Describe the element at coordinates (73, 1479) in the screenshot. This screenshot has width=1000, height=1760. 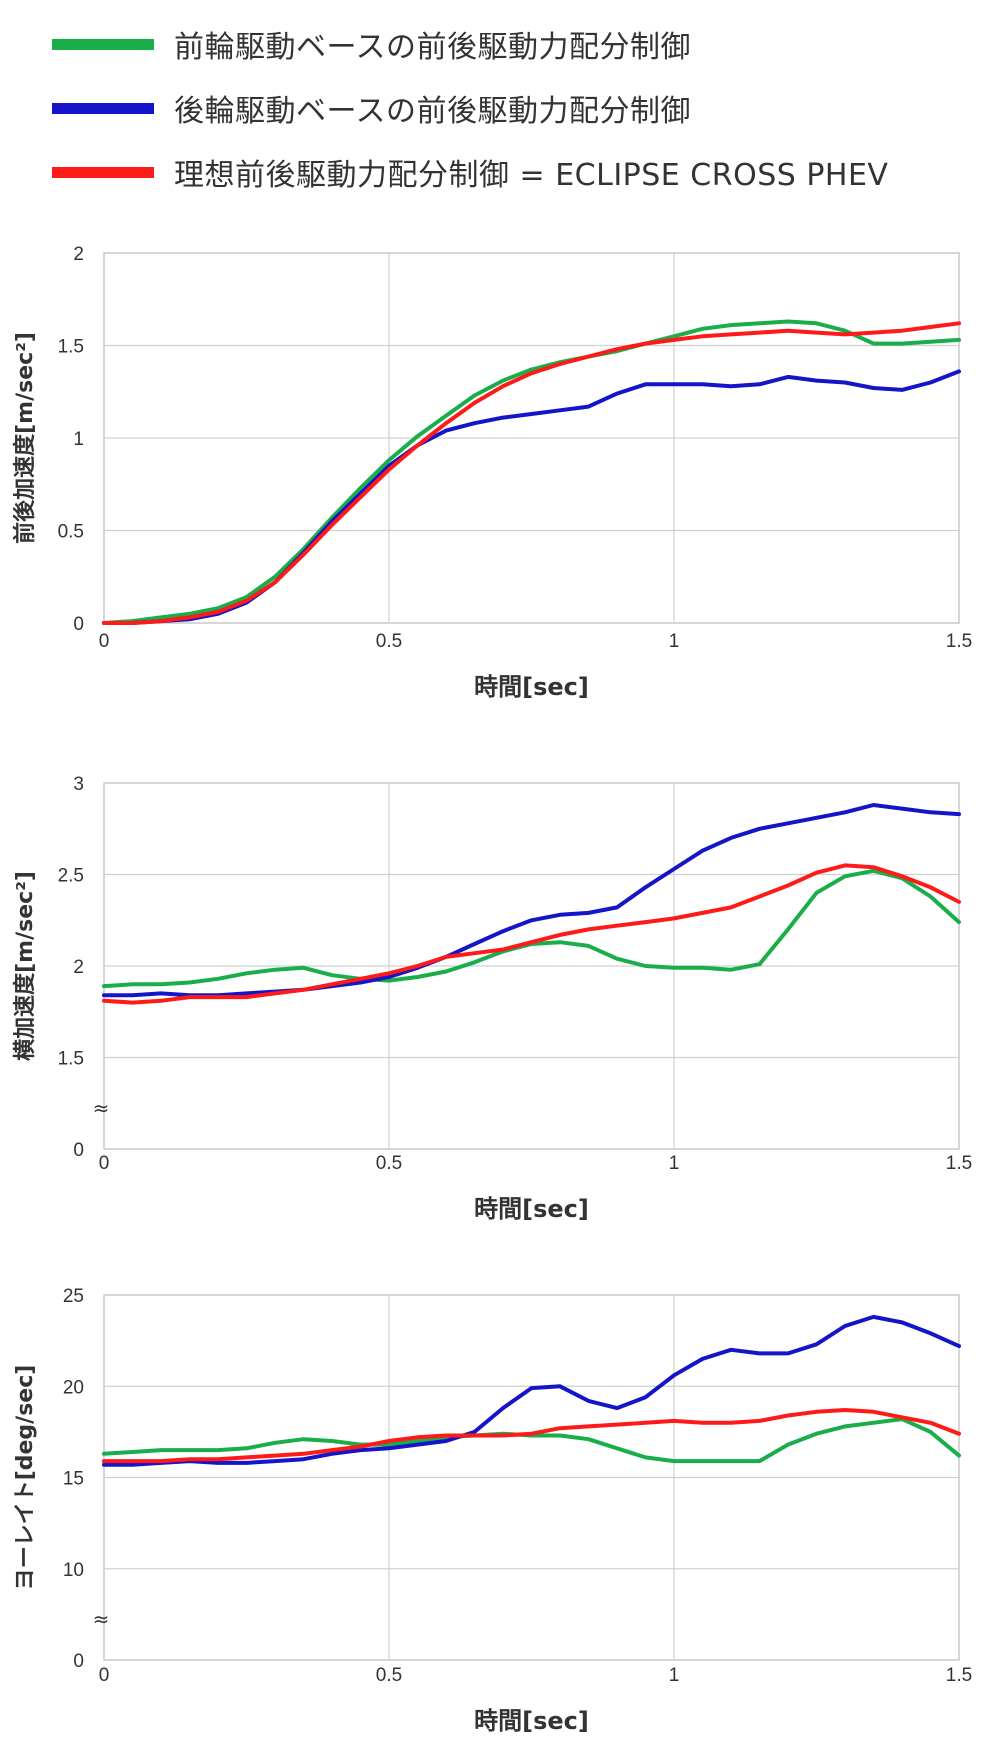
I see `y-tick-label: 15` at that location.